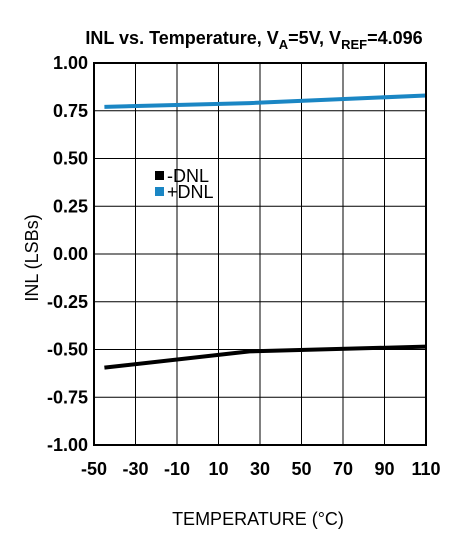 The image size is (472, 534). Describe the element at coordinates (253, 40) in the screenshot. I see `chart-title: INL vs. Temperature, VA=5V, VREF=4.096` at that location.